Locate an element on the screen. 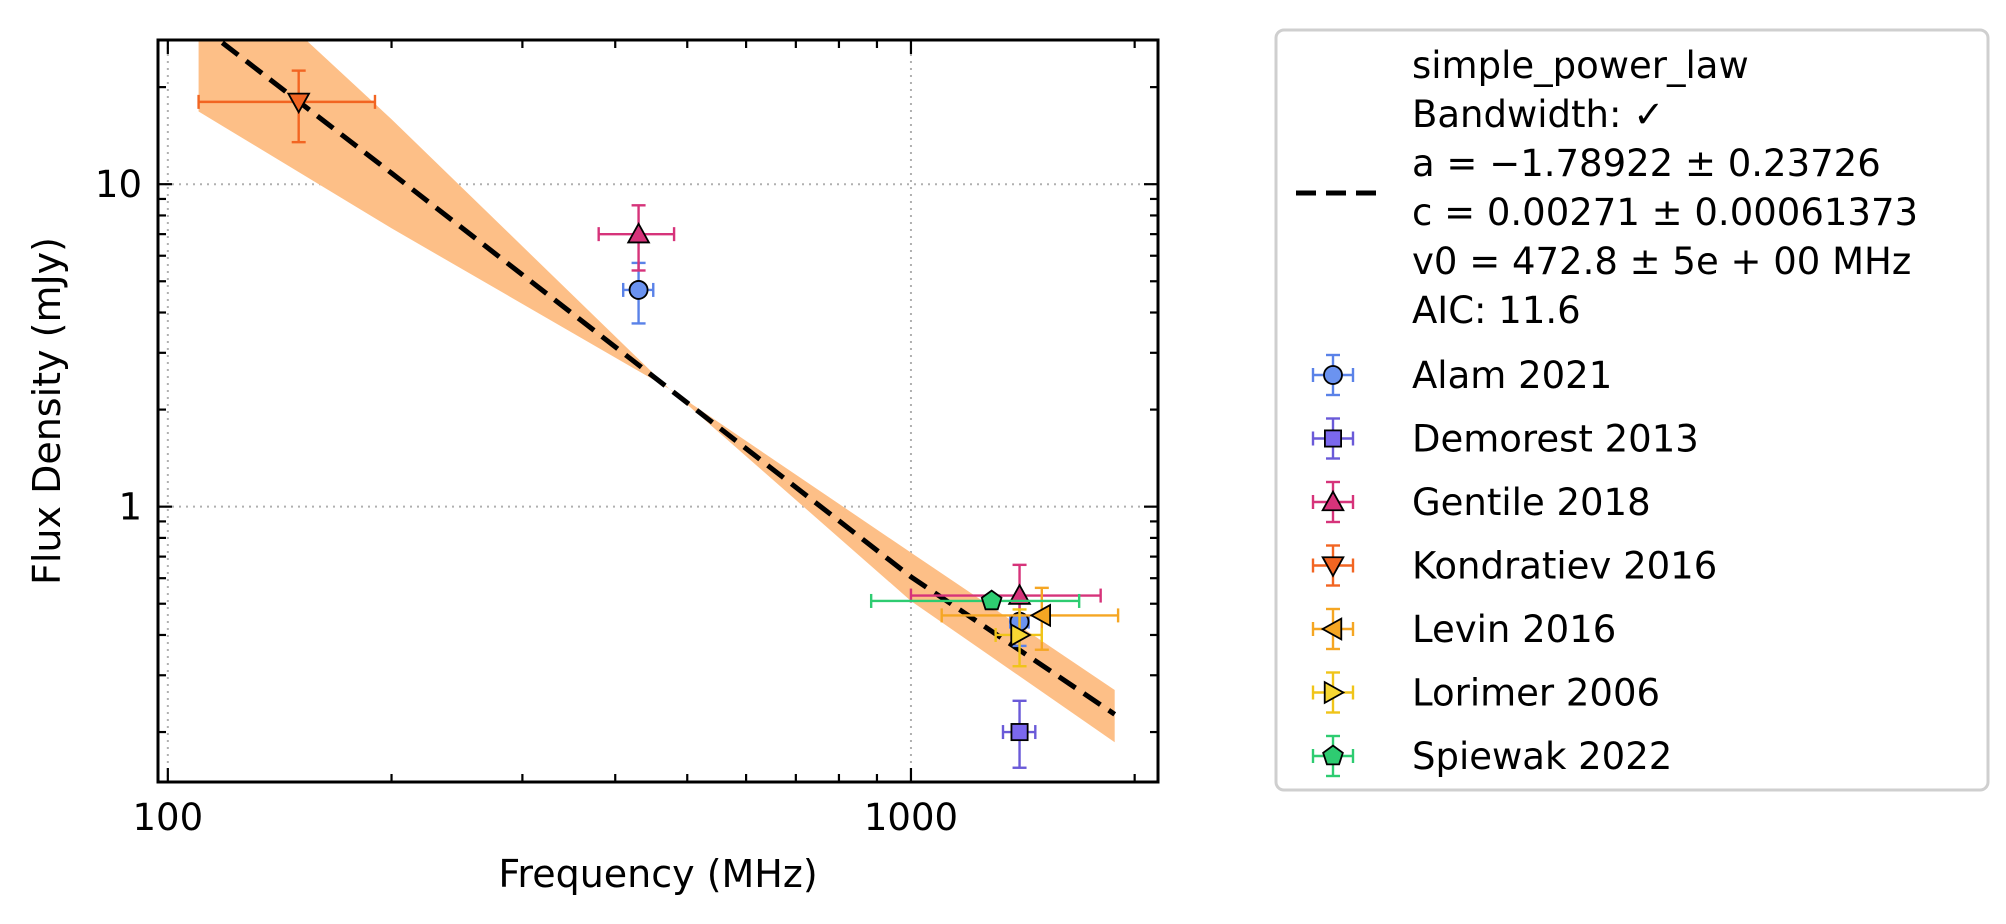 Image resolution: width=2006 pixels, height=924 pixels. x-tick-label: 1000 is located at coordinates (911, 817).